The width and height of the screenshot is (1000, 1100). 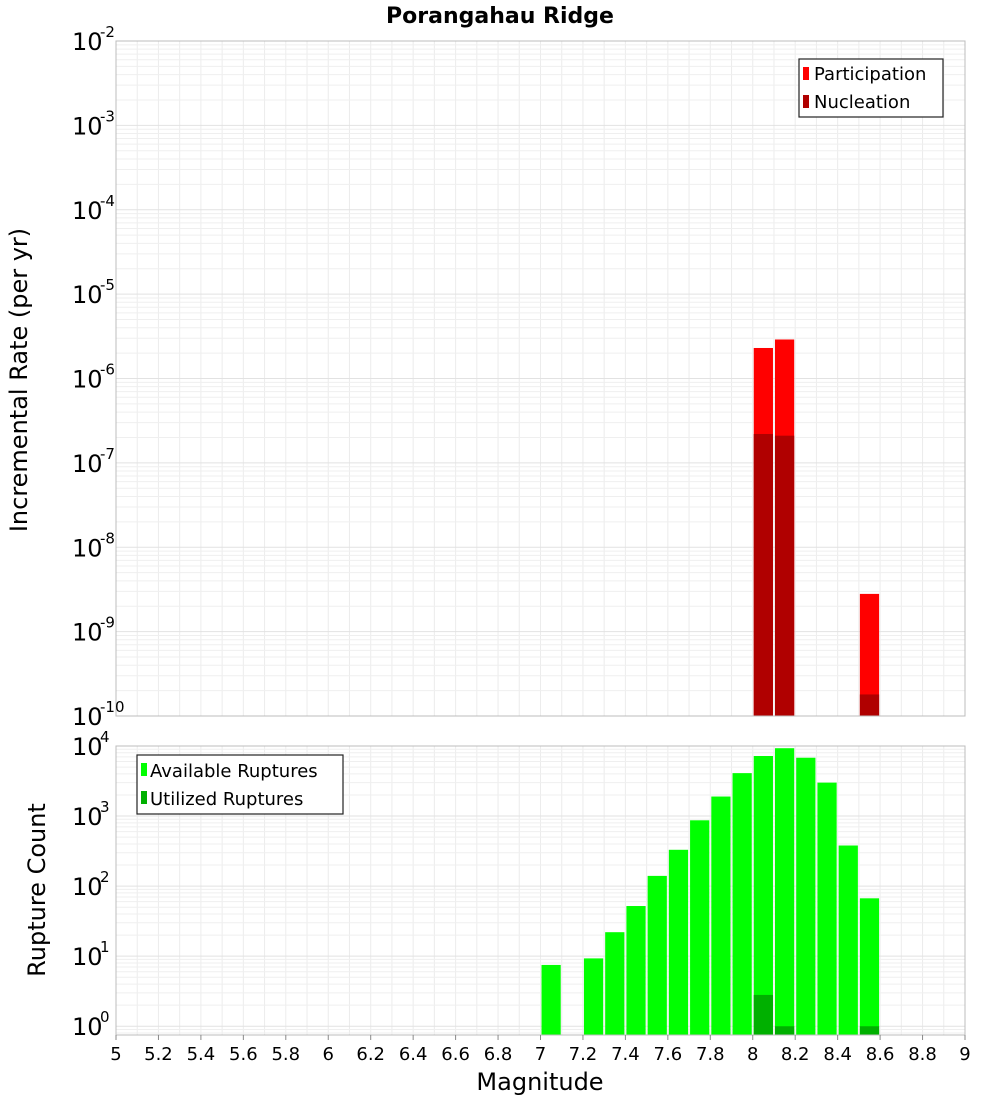 What do you see at coordinates (500, 16) in the screenshot?
I see `chart-title: Porangahau Ridge` at bounding box center [500, 16].